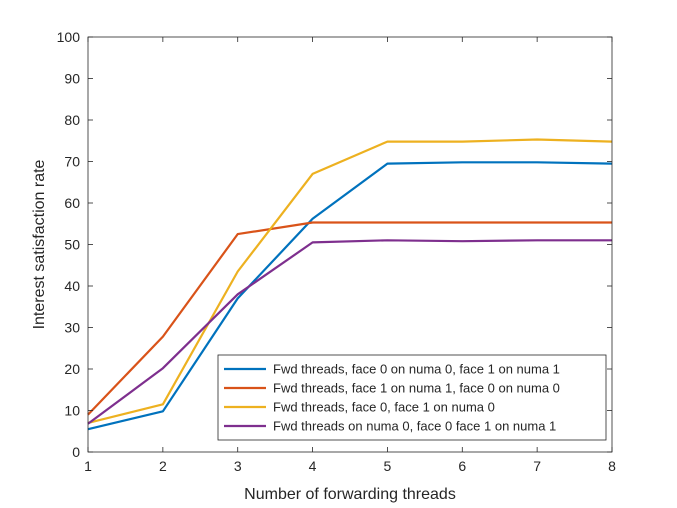  What do you see at coordinates (72, 120) in the screenshot?
I see `y-tick-label: 80` at bounding box center [72, 120].